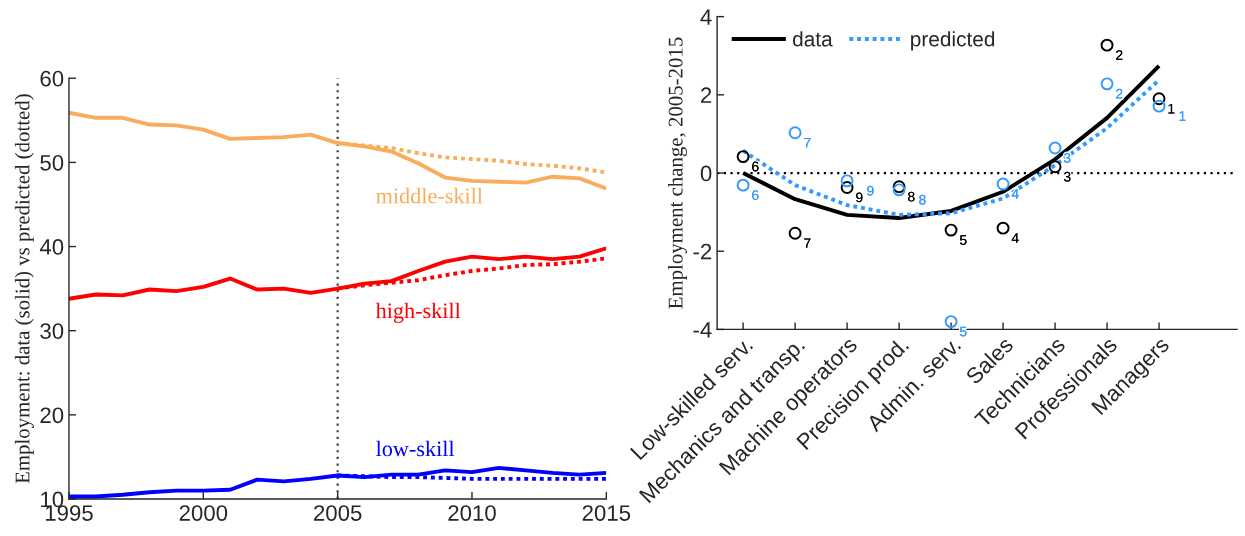  Describe the element at coordinates (418, 312) in the screenshot. I see `series-label: high-skill` at that location.